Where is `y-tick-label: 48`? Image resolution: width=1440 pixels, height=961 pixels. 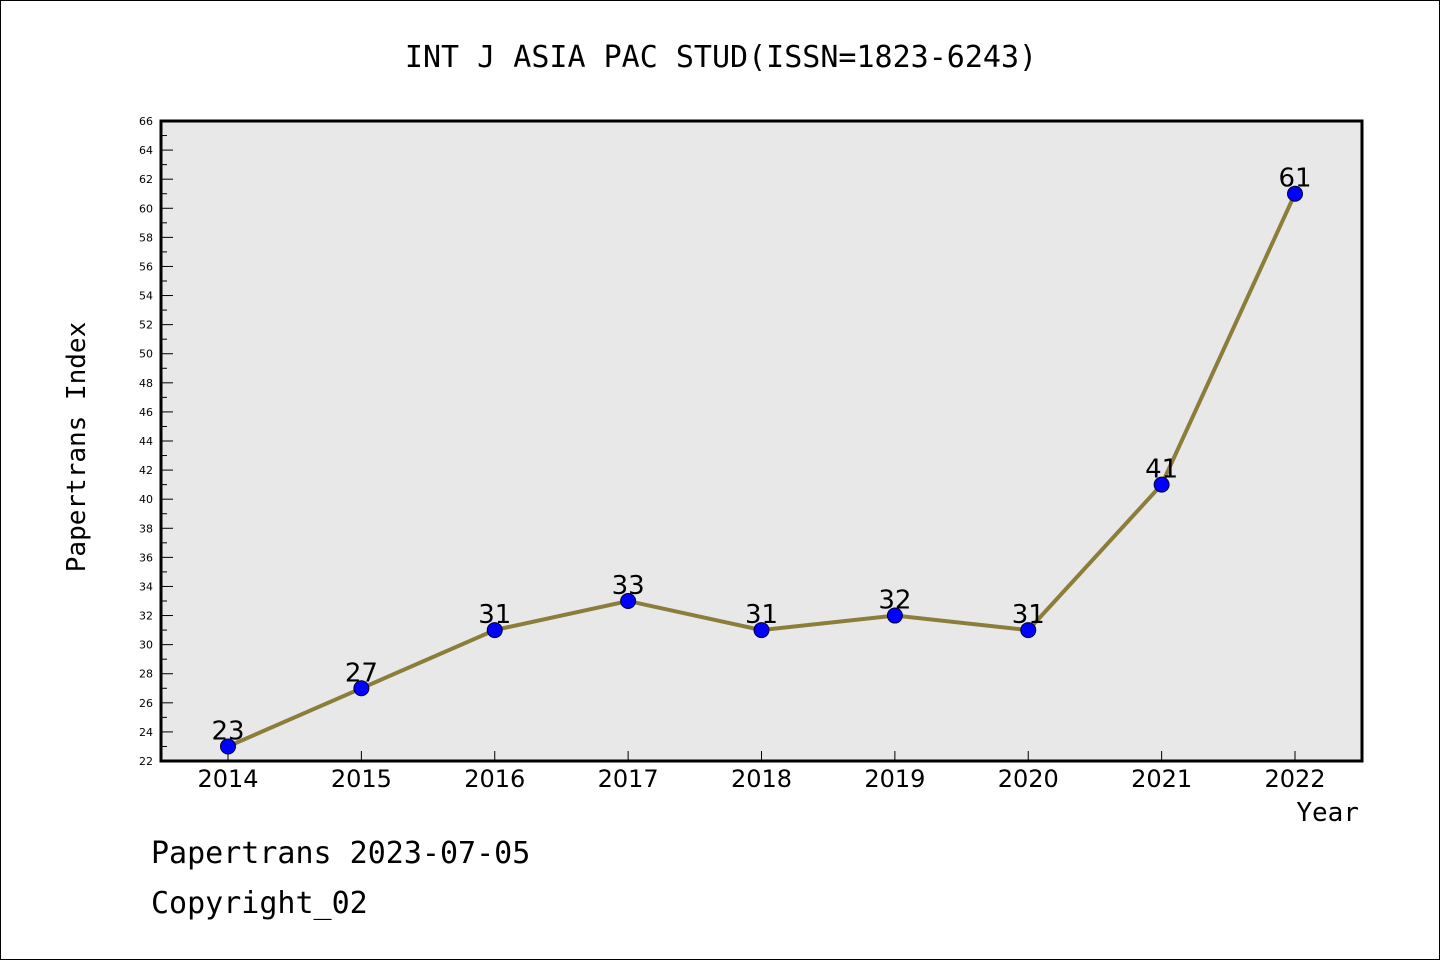
y-tick-label: 48 is located at coordinates (146, 383).